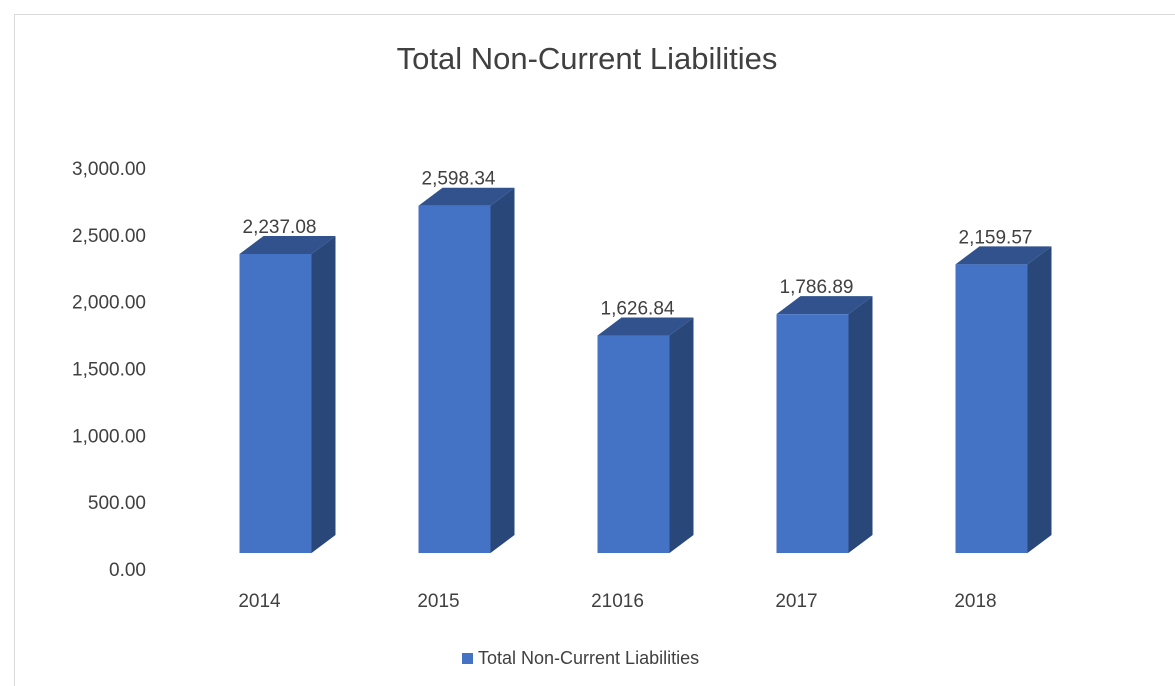 Image resolution: width=1175 pixels, height=686 pixels. What do you see at coordinates (117, 503) in the screenshot?
I see `y-tick-label: 500.00` at bounding box center [117, 503].